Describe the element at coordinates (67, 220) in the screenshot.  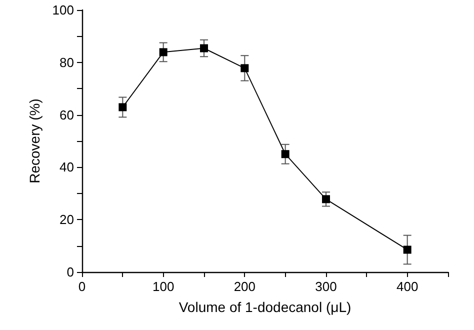
I see `y-tick-label: 20` at that location.